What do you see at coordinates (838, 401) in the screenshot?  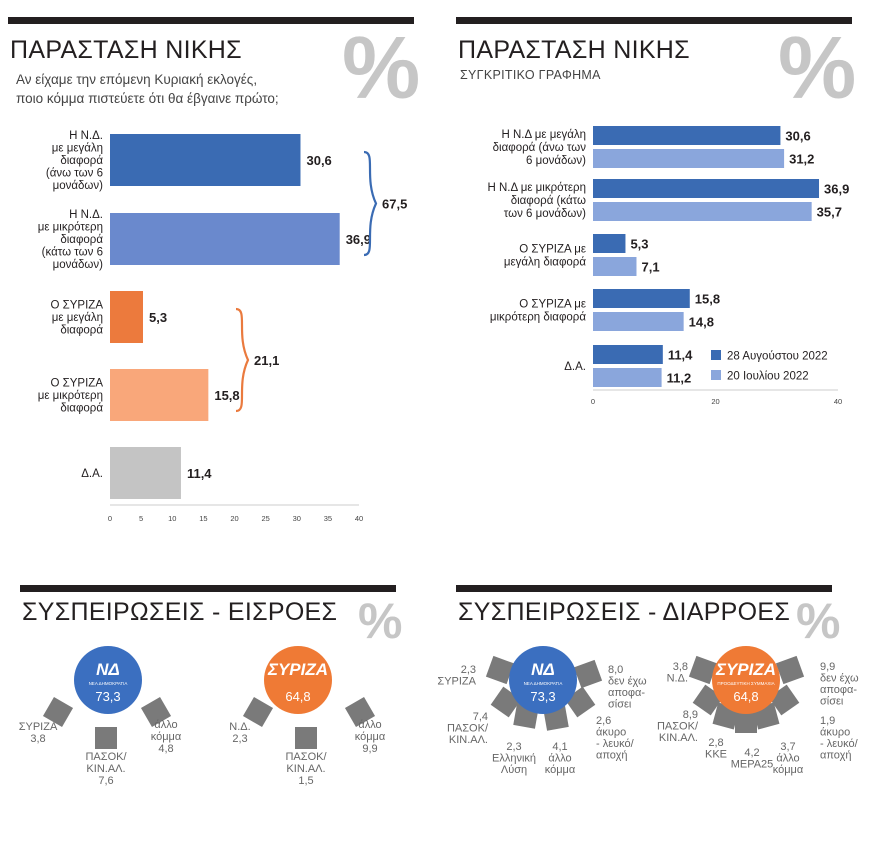 I see `x-tick-2: 40` at bounding box center [838, 401].